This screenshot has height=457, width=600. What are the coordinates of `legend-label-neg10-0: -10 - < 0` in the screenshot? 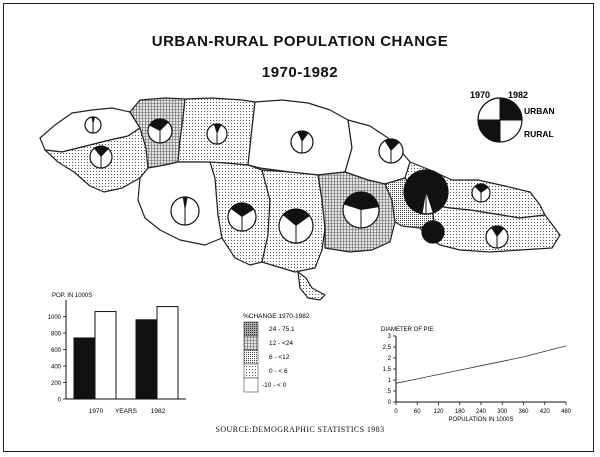 It's located at (274, 385).